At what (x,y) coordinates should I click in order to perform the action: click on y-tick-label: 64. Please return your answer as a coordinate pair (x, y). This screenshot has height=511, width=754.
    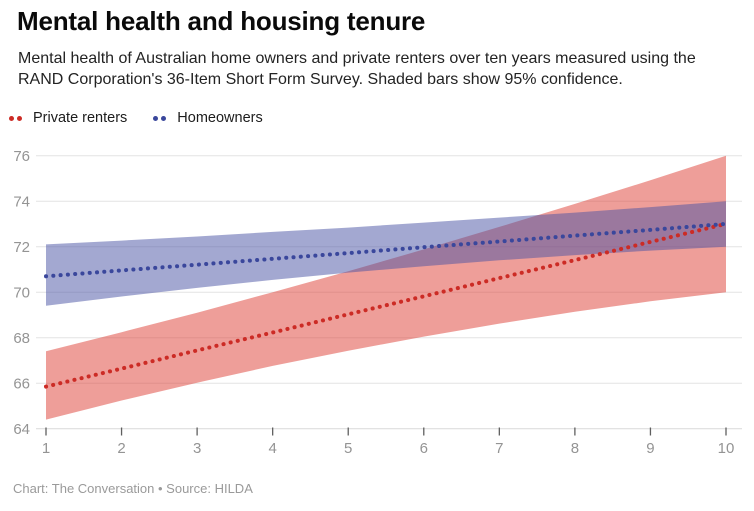
    Looking at the image, I should click on (21, 429).